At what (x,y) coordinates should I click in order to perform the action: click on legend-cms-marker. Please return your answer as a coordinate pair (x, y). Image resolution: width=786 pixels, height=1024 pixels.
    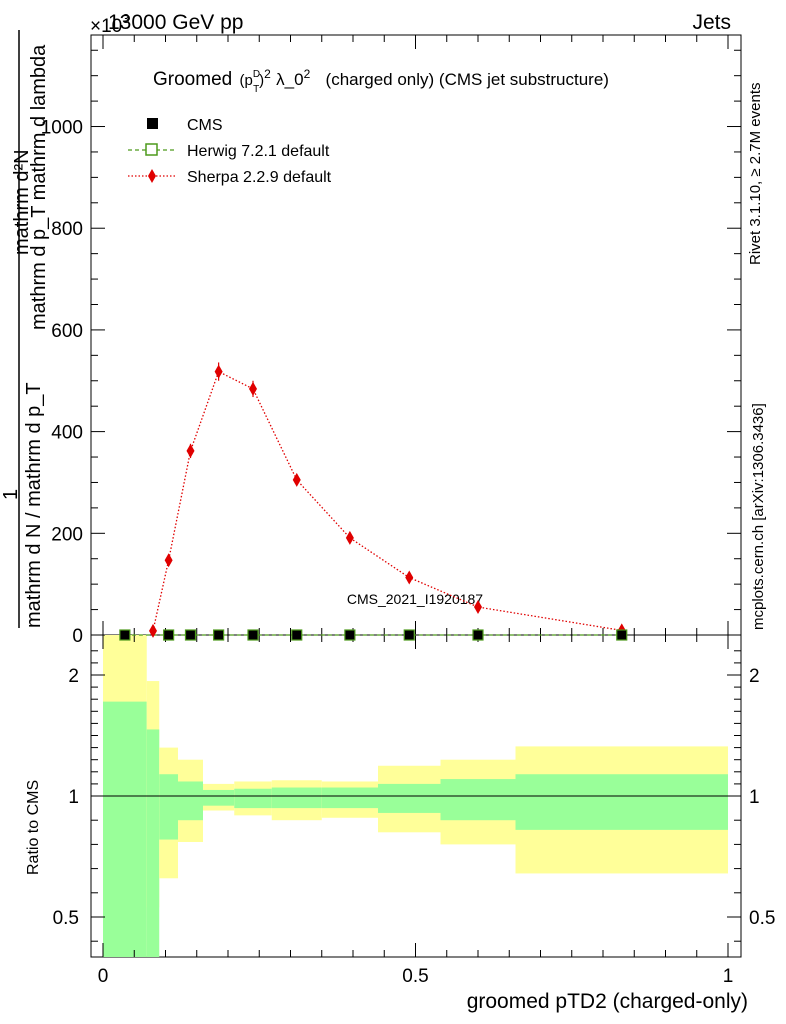
    Looking at the image, I should click on (152, 123).